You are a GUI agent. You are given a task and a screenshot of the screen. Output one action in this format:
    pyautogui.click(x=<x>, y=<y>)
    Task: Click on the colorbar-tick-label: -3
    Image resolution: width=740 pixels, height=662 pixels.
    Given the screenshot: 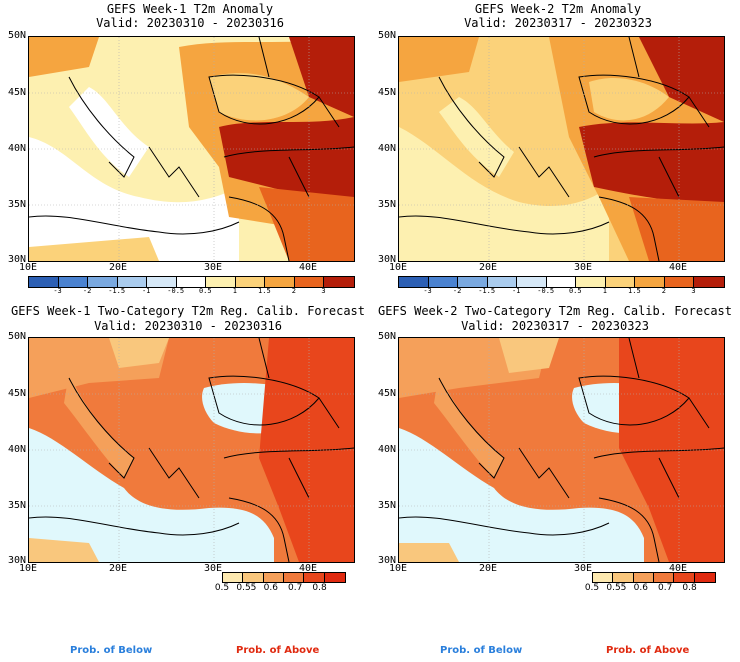 What is the action you would take?
    pyautogui.click(x=57, y=291)
    